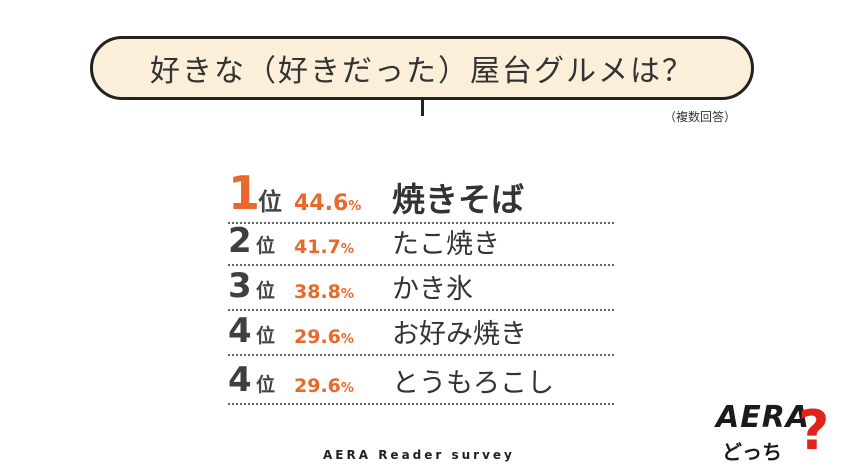  I want to click on aera-dotchi-logo: AERA どっち ?, so click(773, 432).